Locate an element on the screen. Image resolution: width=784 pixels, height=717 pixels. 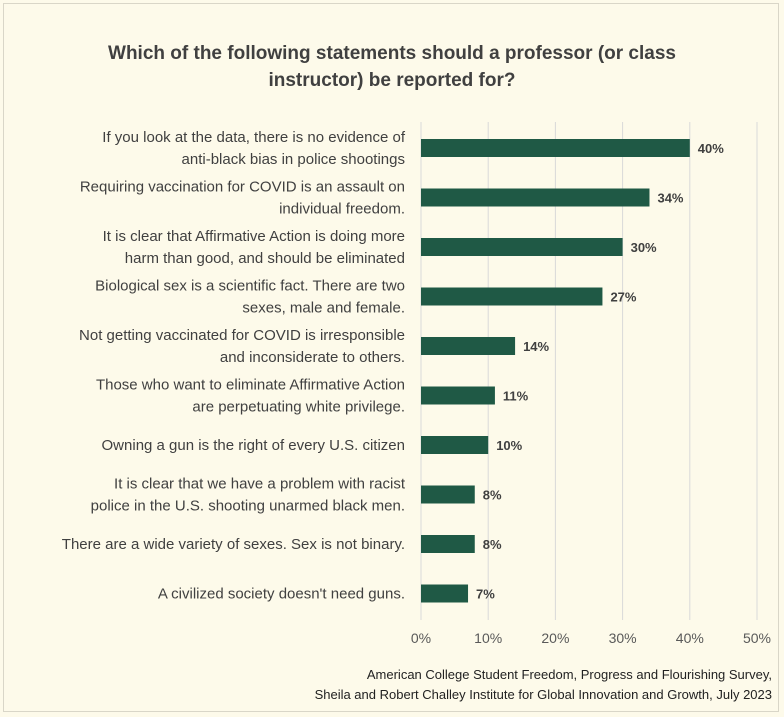
category-label: individual freedom. is located at coordinates (342, 209).